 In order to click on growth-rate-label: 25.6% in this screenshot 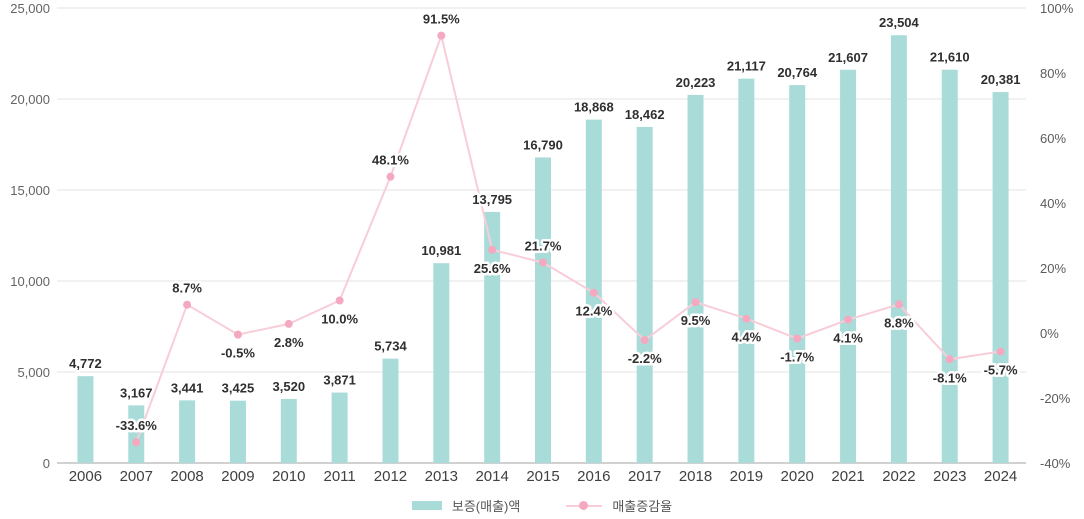, I will do `click(492, 268)`.